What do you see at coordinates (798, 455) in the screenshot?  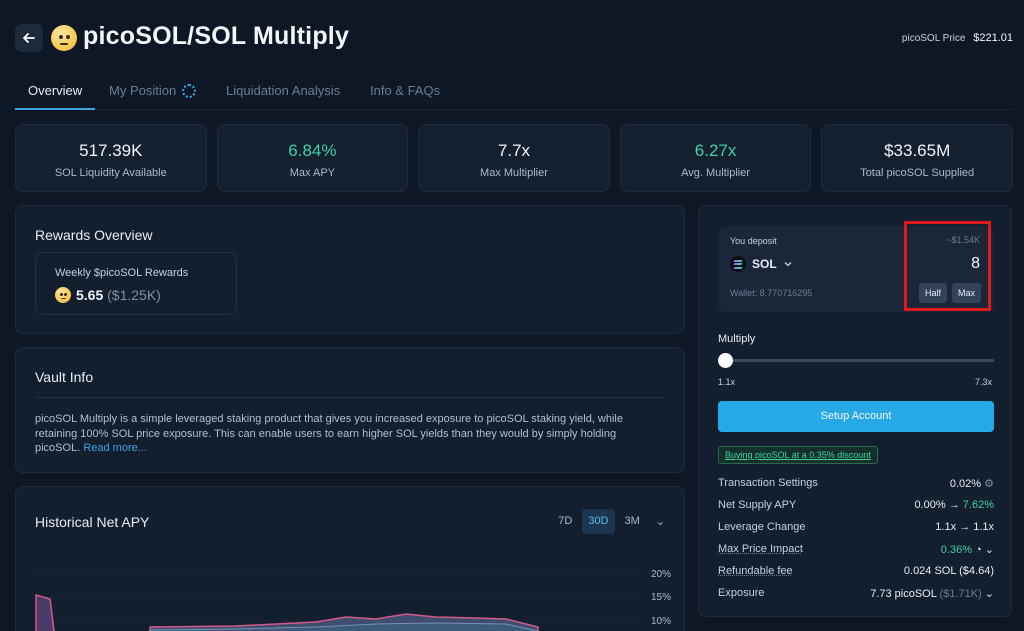 I see `discount-badge: Buying picoSOL at a 0.35% discount` at bounding box center [798, 455].